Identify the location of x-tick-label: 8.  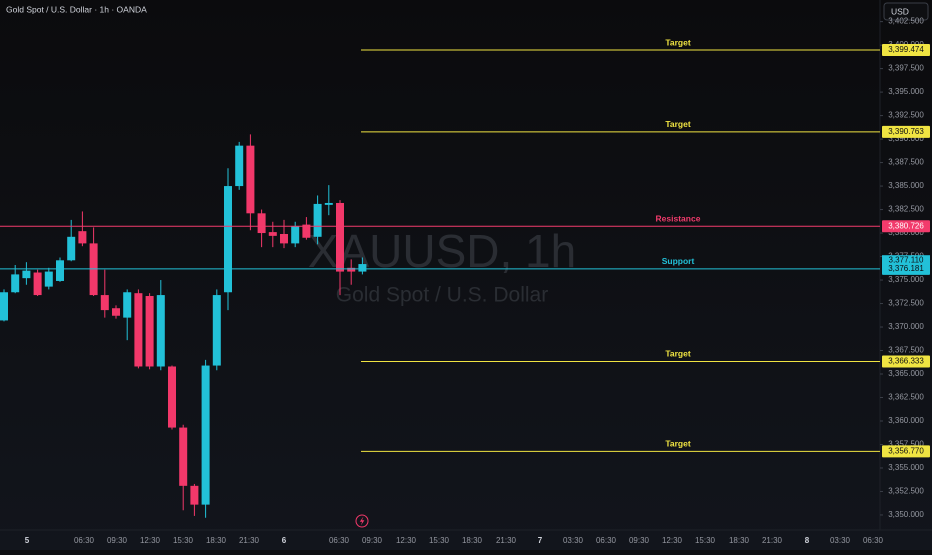
(807, 540).